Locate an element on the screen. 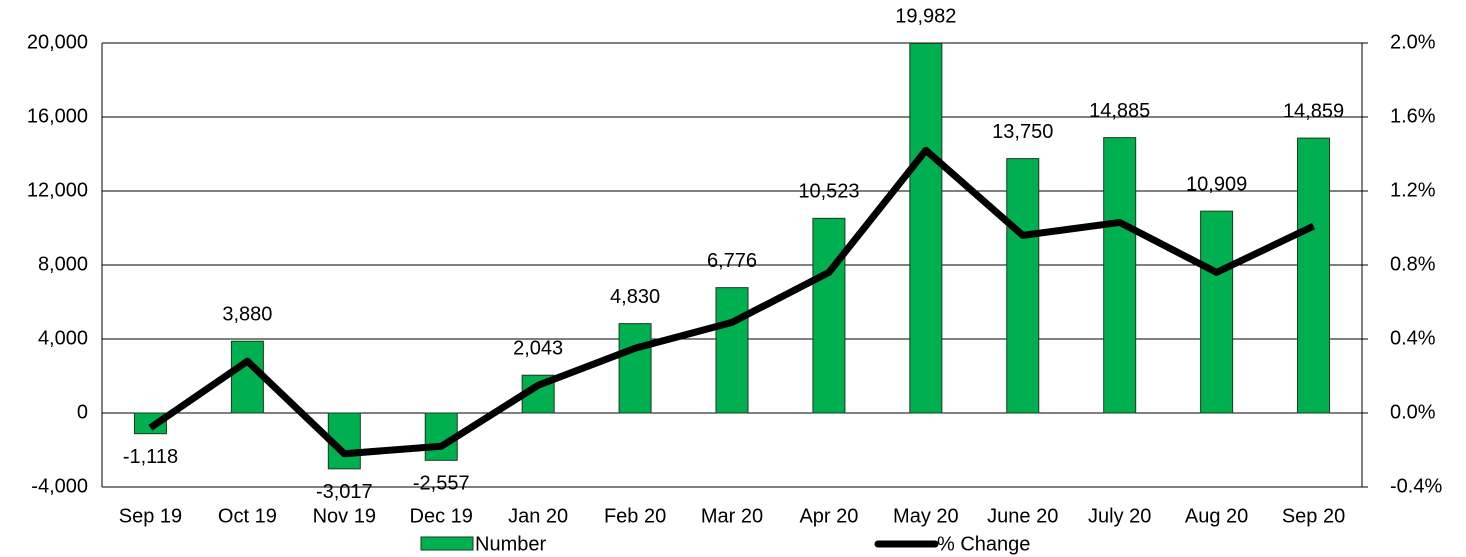 The height and width of the screenshot is (557, 1466). data-label: 3,880 is located at coordinates (247, 315).